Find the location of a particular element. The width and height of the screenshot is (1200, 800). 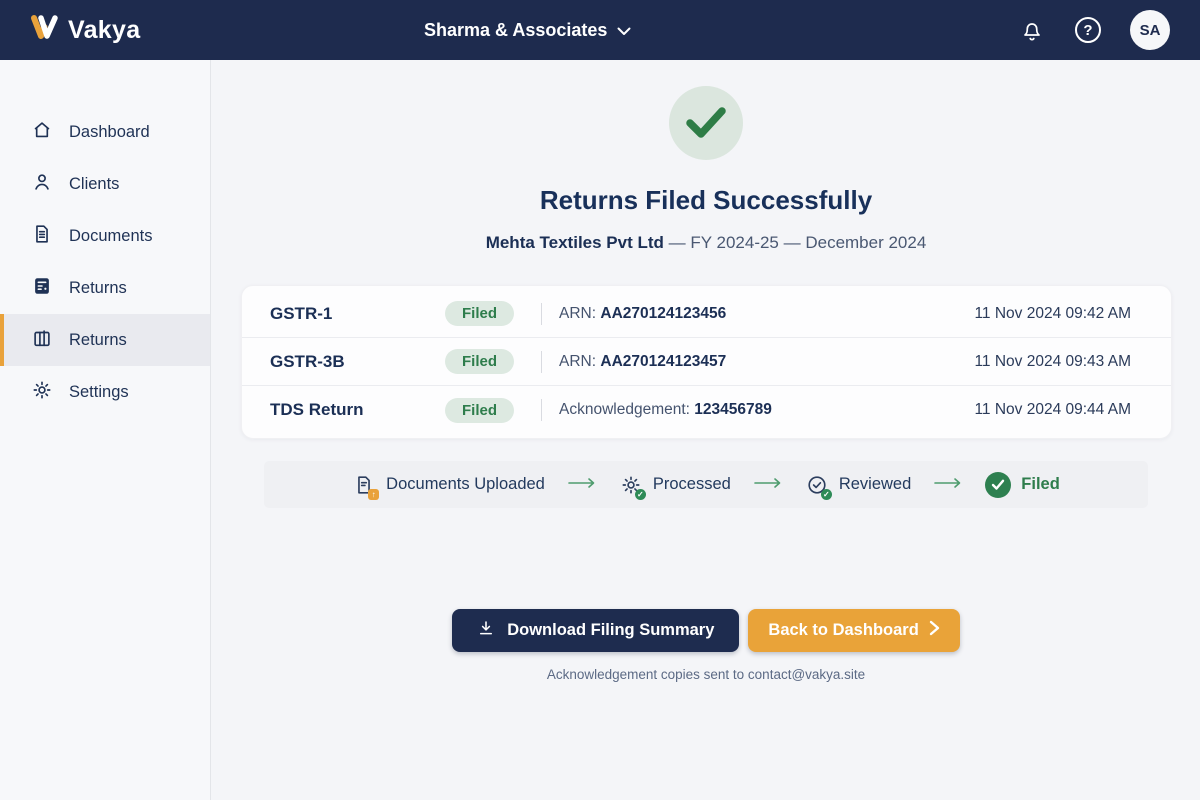

upload-badge-icon: ↑ is located at coordinates (374, 494).